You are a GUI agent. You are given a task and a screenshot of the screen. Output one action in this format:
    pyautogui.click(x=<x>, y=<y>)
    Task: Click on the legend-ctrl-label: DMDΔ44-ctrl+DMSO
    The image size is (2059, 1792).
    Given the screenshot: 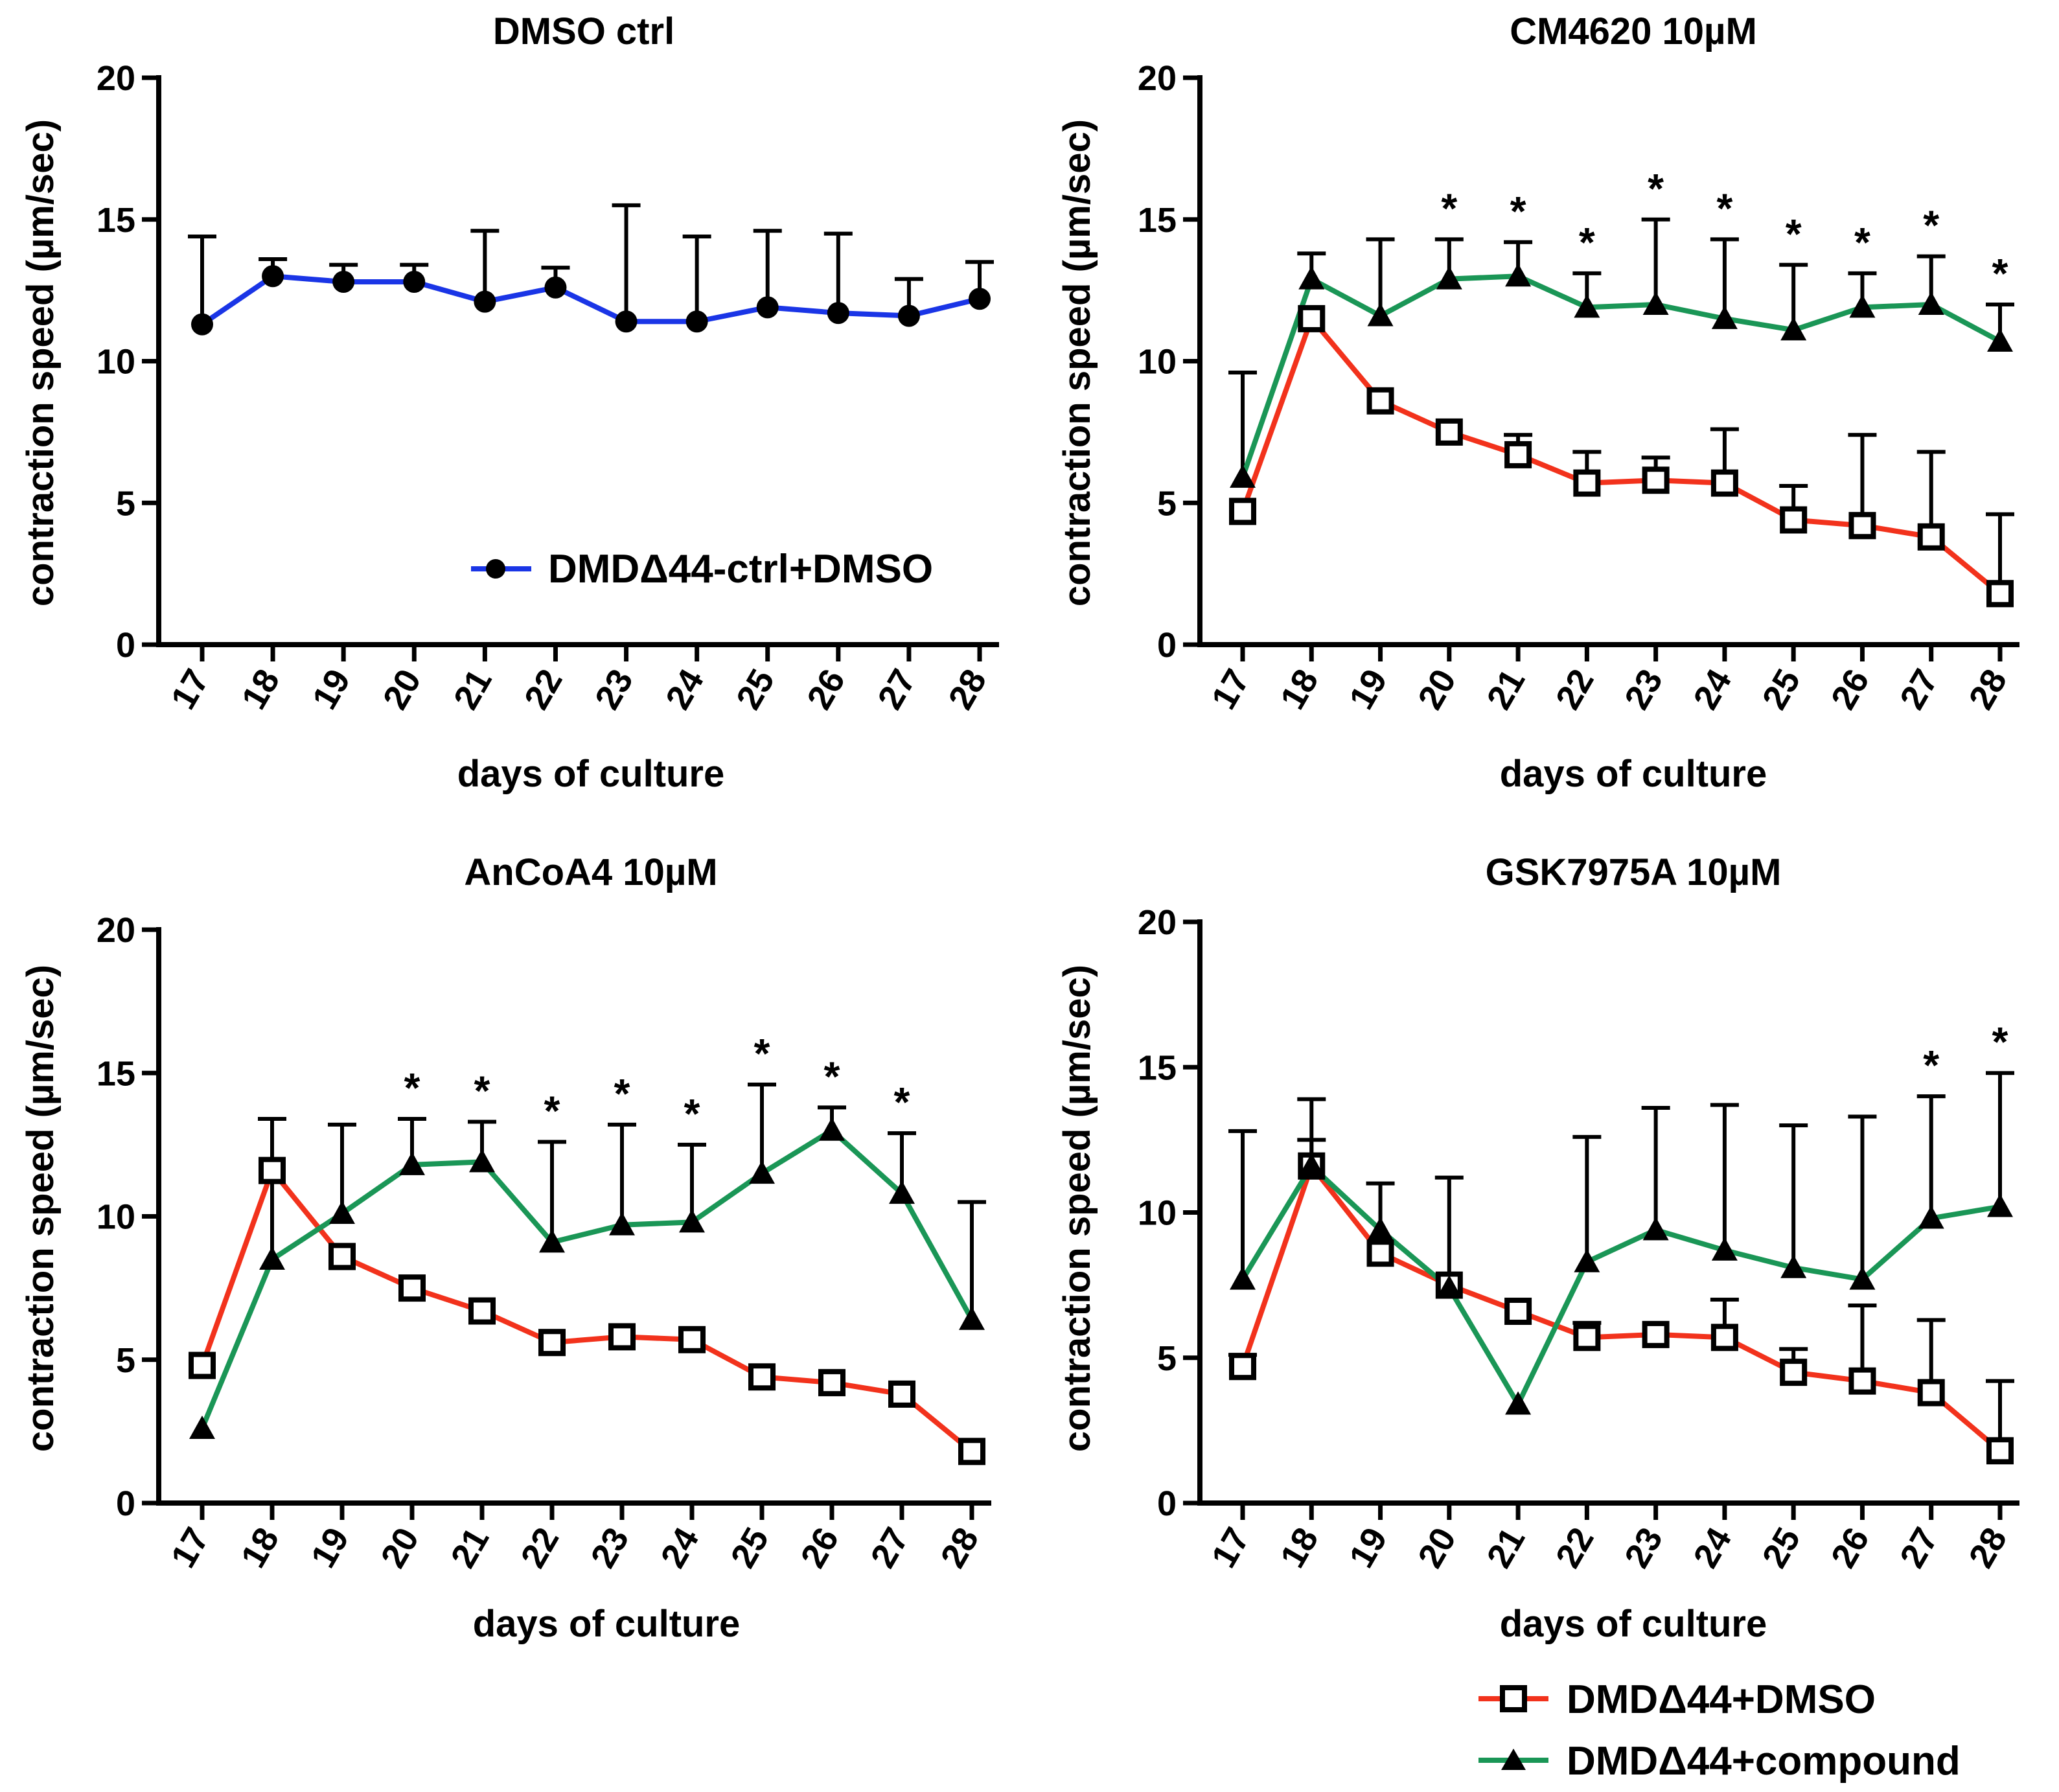 What is the action you would take?
    pyautogui.click(x=740, y=569)
    